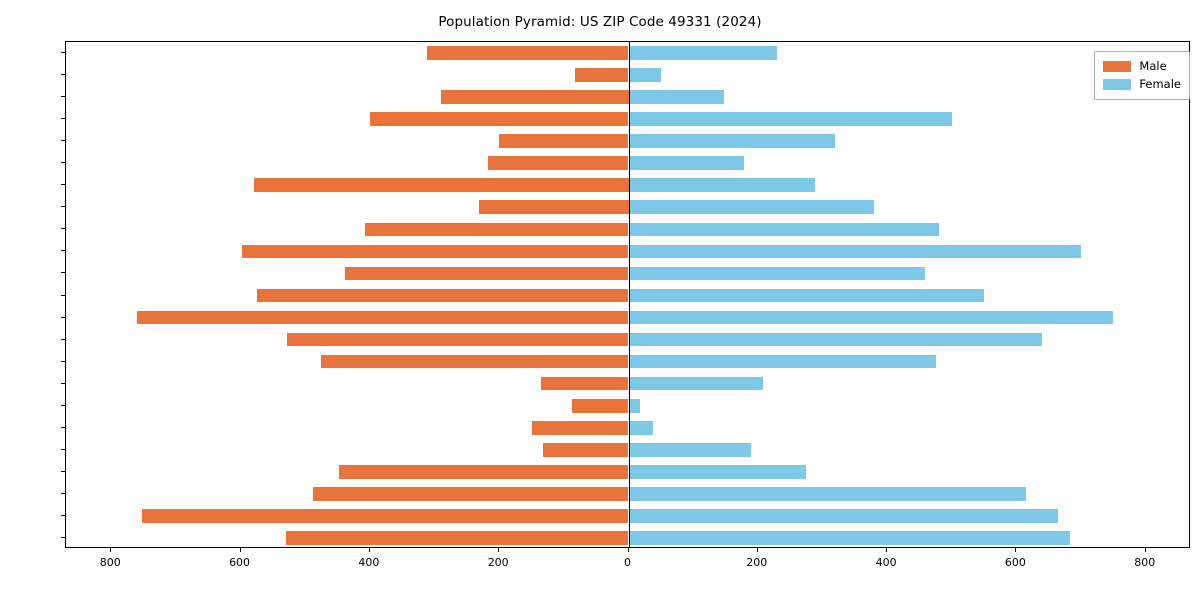 This screenshot has width=1200, height=600. Describe the element at coordinates (1153, 66) in the screenshot. I see `legend-label: Male` at that location.